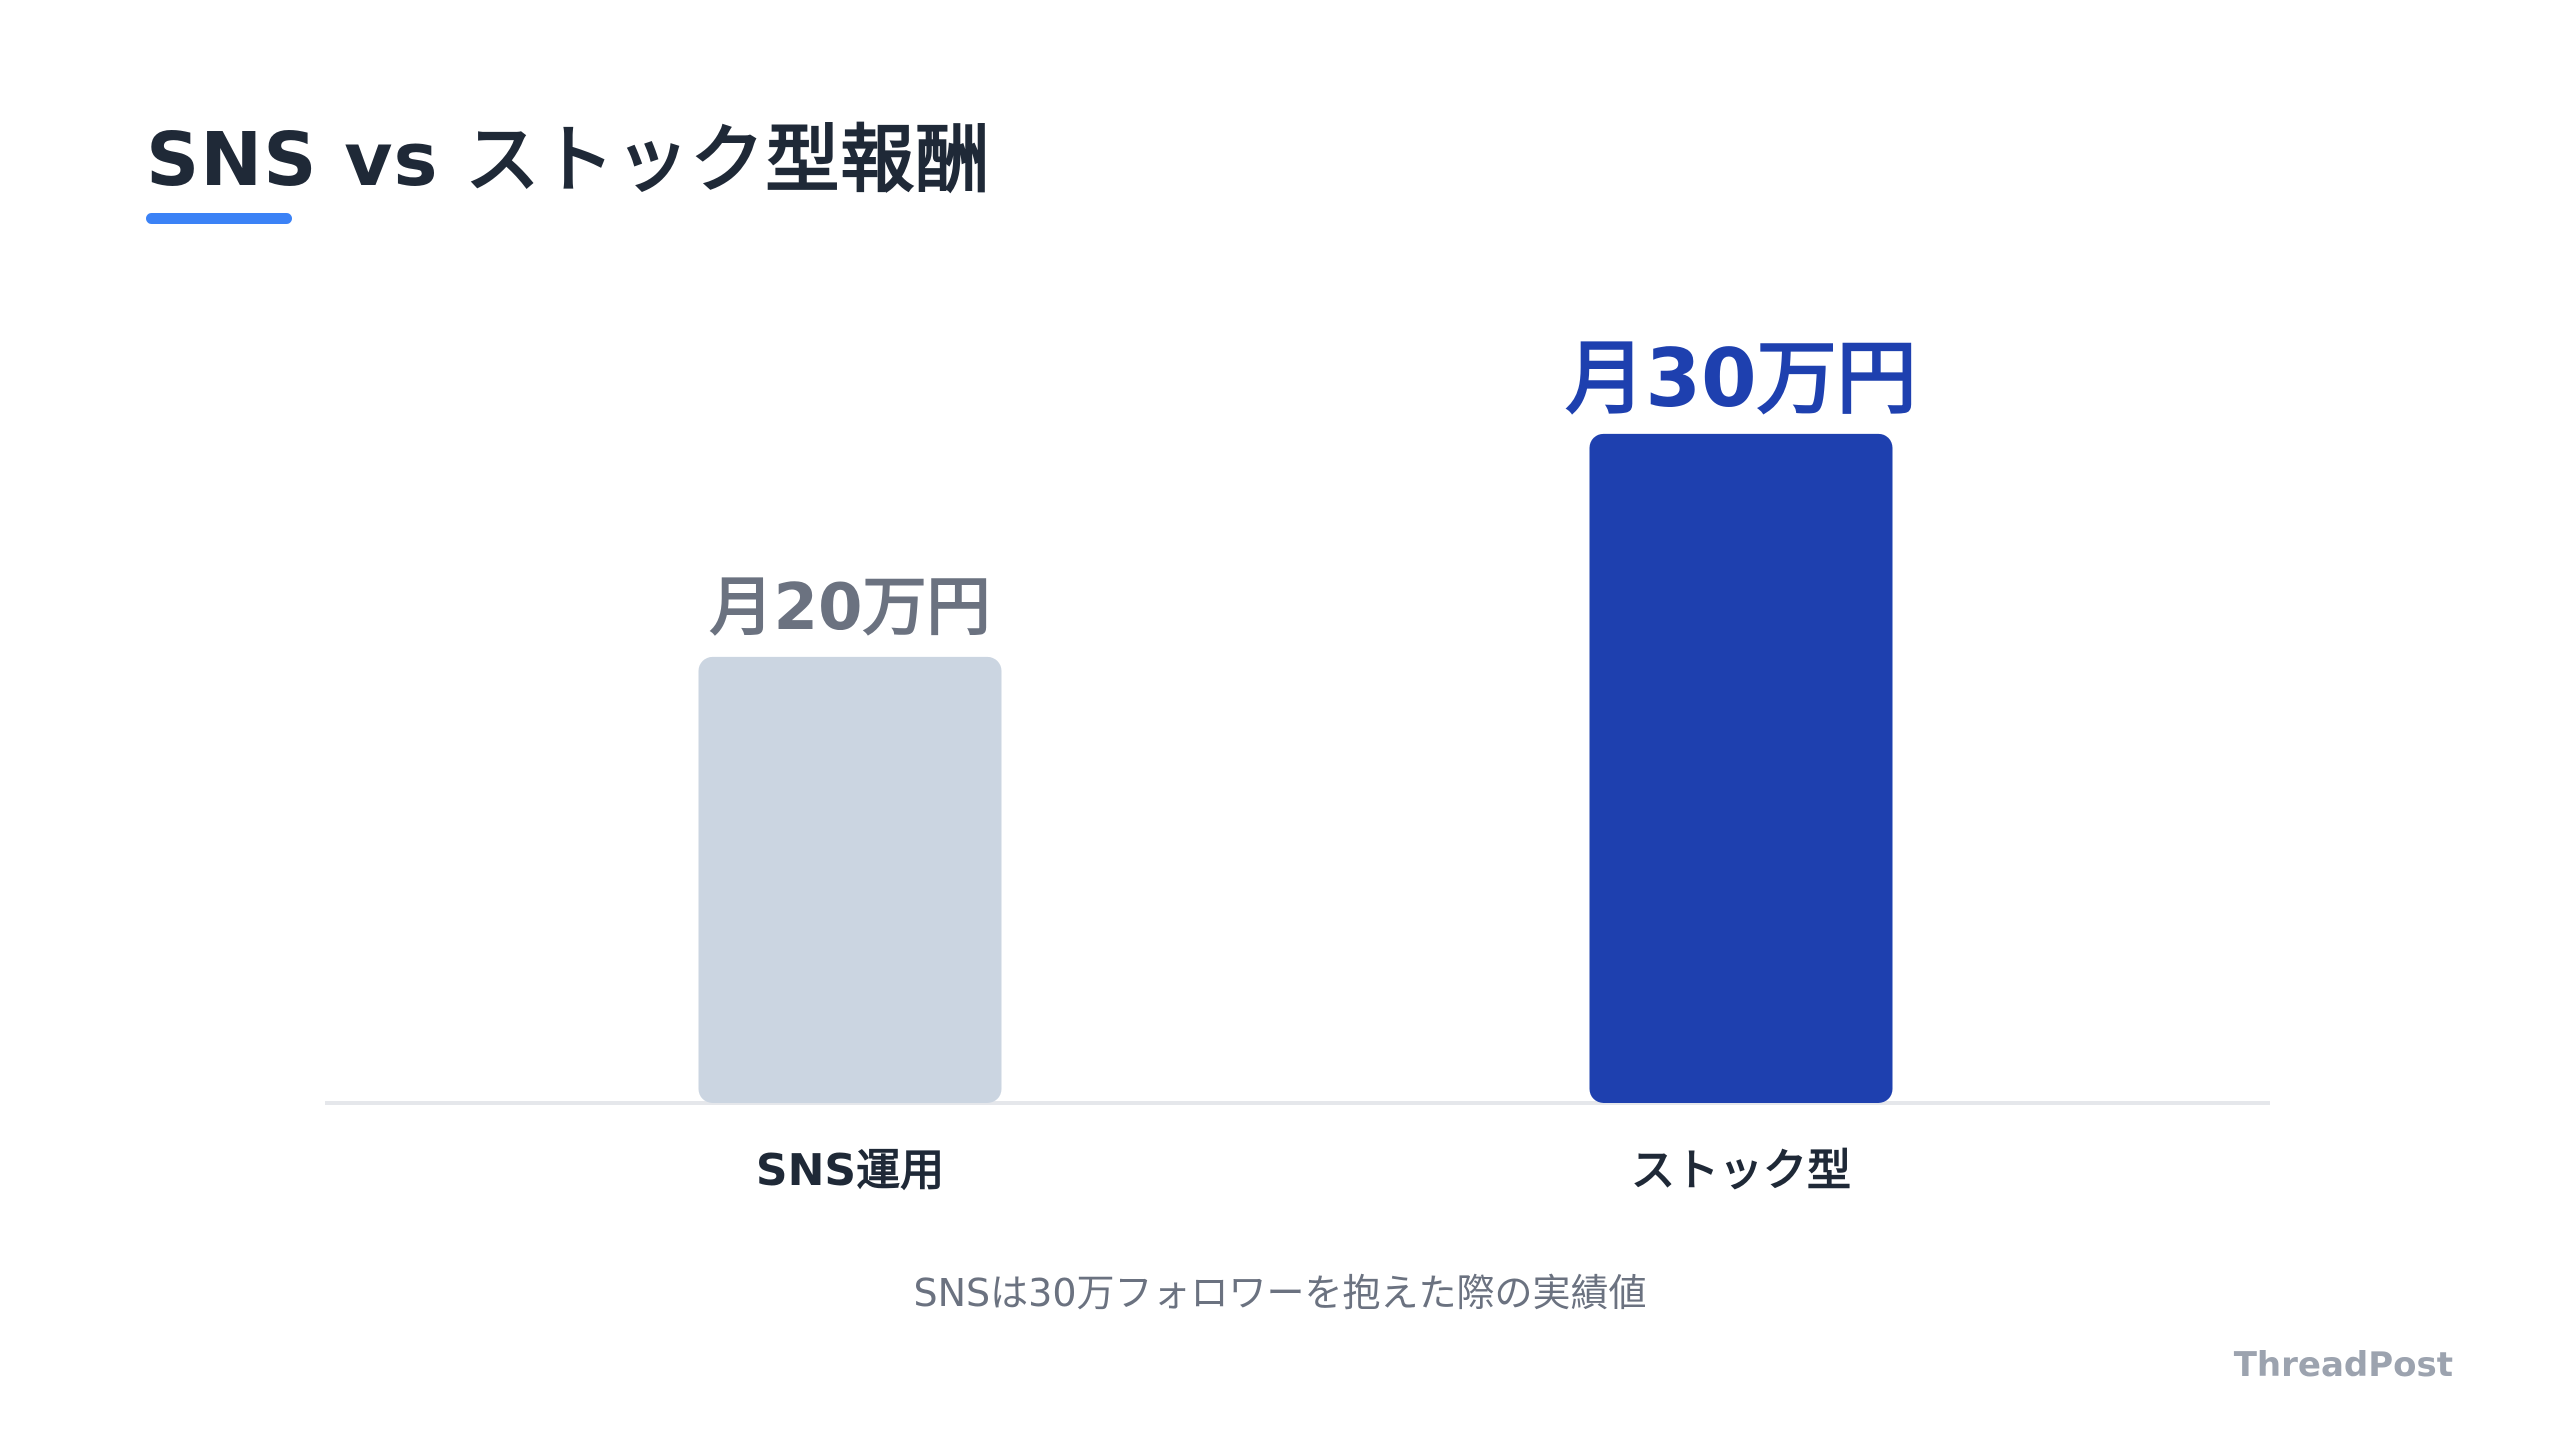  What do you see at coordinates (568, 160) in the screenshot?
I see `page-title: SNS vs ストック型報酬` at bounding box center [568, 160].